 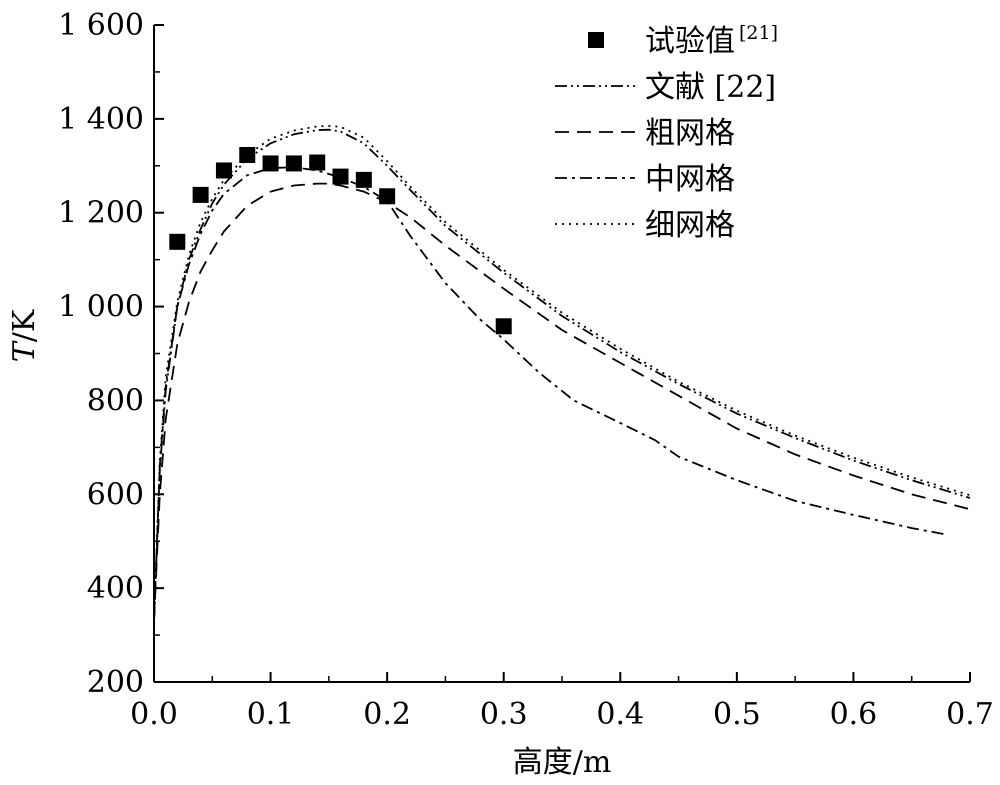 I want to click on legend-label-text: 细网格, so click(x=690, y=225).